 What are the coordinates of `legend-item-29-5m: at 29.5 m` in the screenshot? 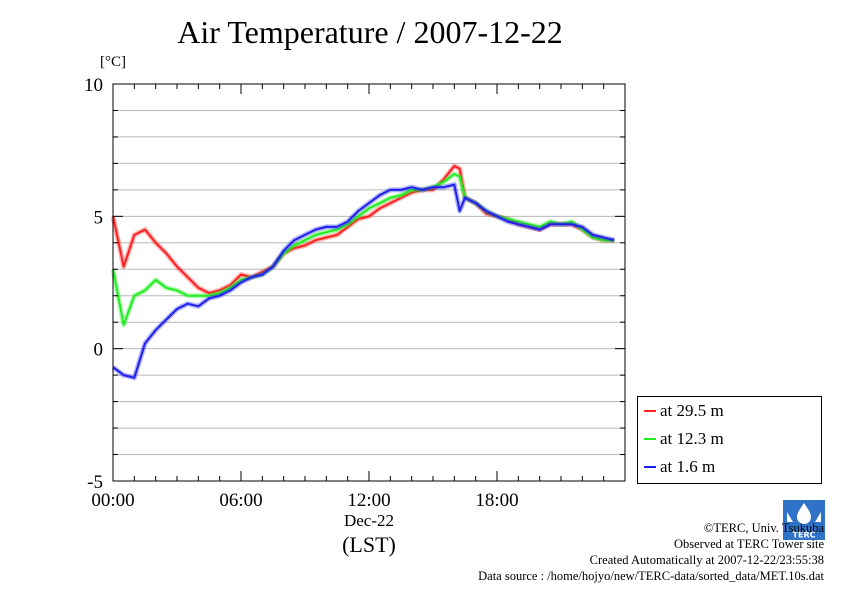 It's located at (684, 411).